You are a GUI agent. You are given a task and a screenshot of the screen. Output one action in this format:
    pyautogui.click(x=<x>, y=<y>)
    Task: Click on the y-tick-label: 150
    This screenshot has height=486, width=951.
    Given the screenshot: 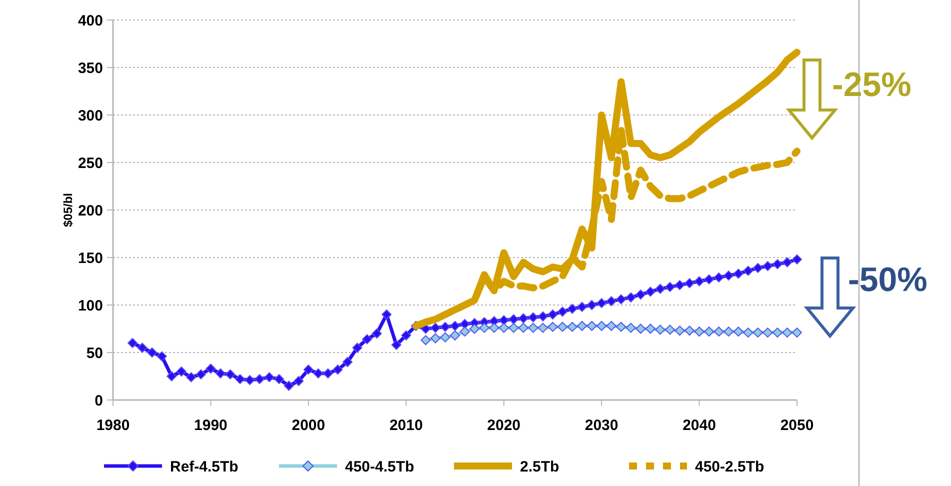 What is the action you would take?
    pyautogui.click(x=90, y=258)
    